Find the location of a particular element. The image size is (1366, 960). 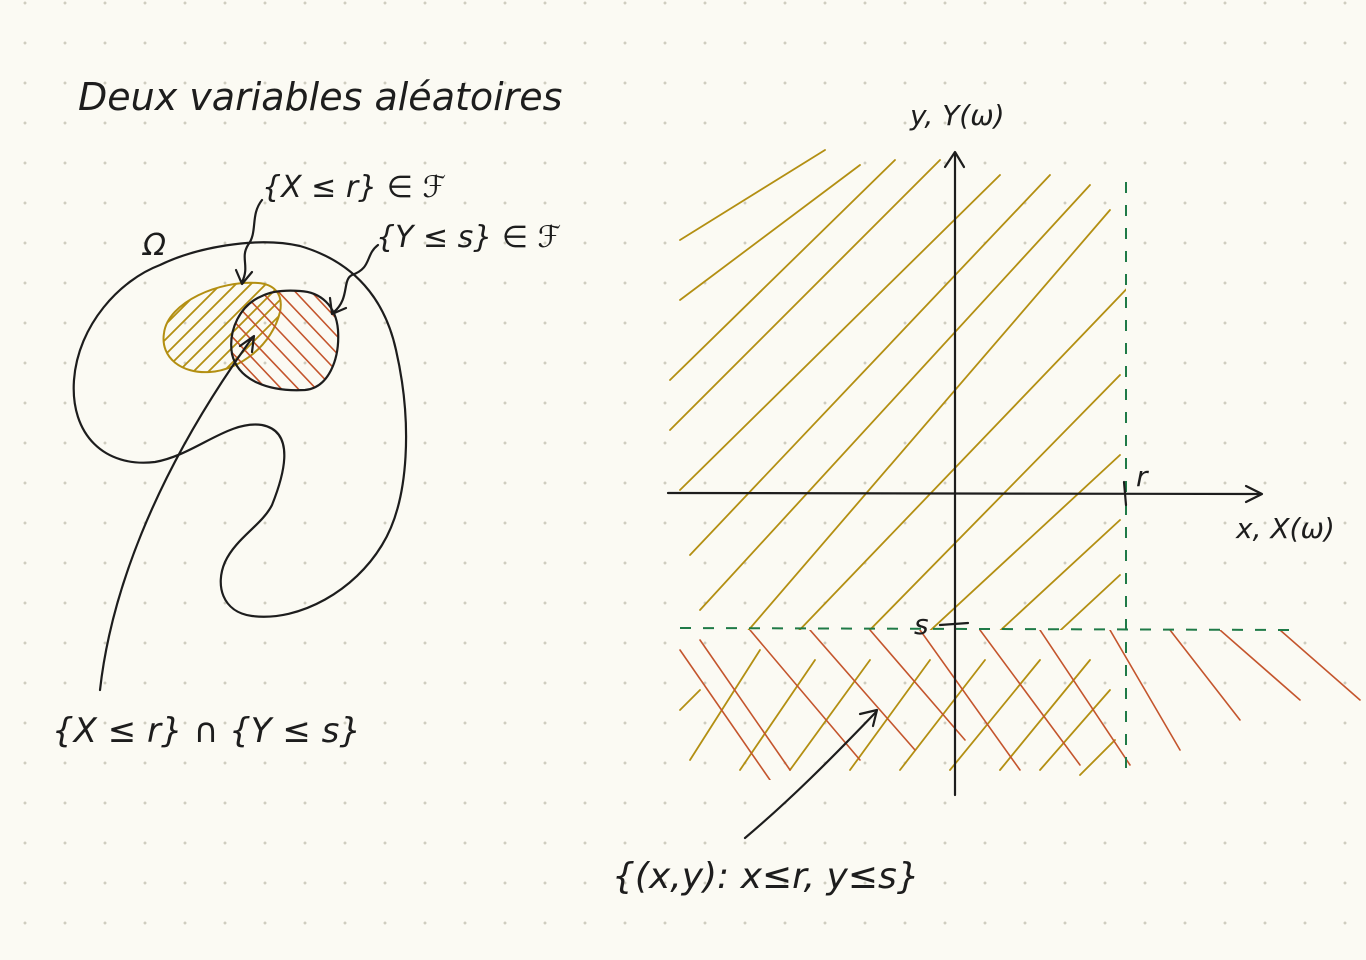

y-le-s-hatching is located at coordinates (1020, 705).